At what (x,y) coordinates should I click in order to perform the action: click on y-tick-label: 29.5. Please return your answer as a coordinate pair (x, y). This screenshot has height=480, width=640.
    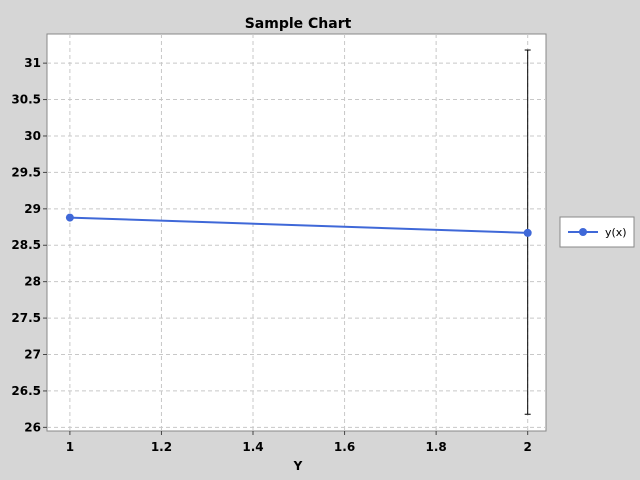
    Looking at the image, I should click on (26, 172).